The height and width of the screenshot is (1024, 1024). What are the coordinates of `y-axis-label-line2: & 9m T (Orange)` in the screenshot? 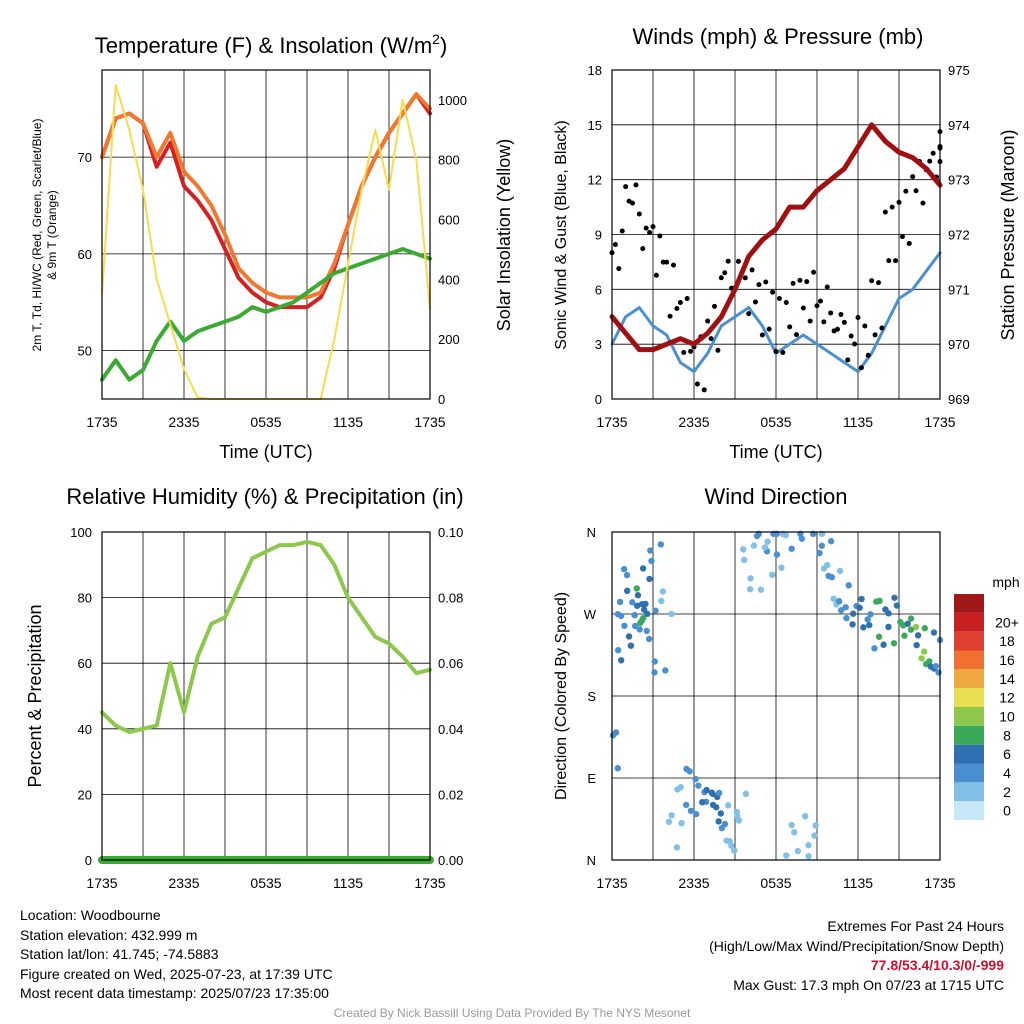 It's located at (52, 235).